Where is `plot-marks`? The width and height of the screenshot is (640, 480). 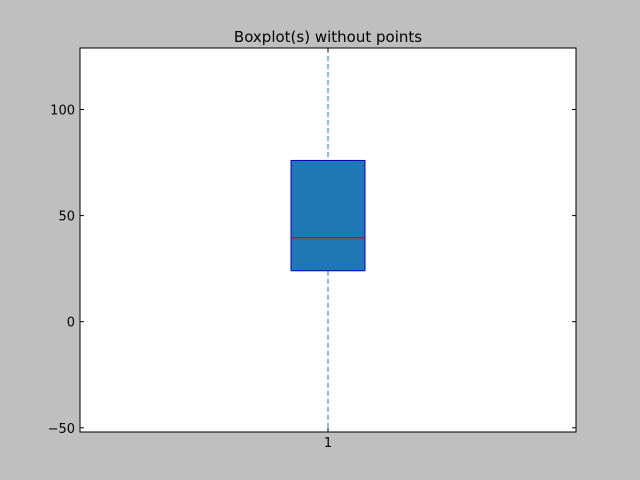 plot-marks is located at coordinates (328, 240).